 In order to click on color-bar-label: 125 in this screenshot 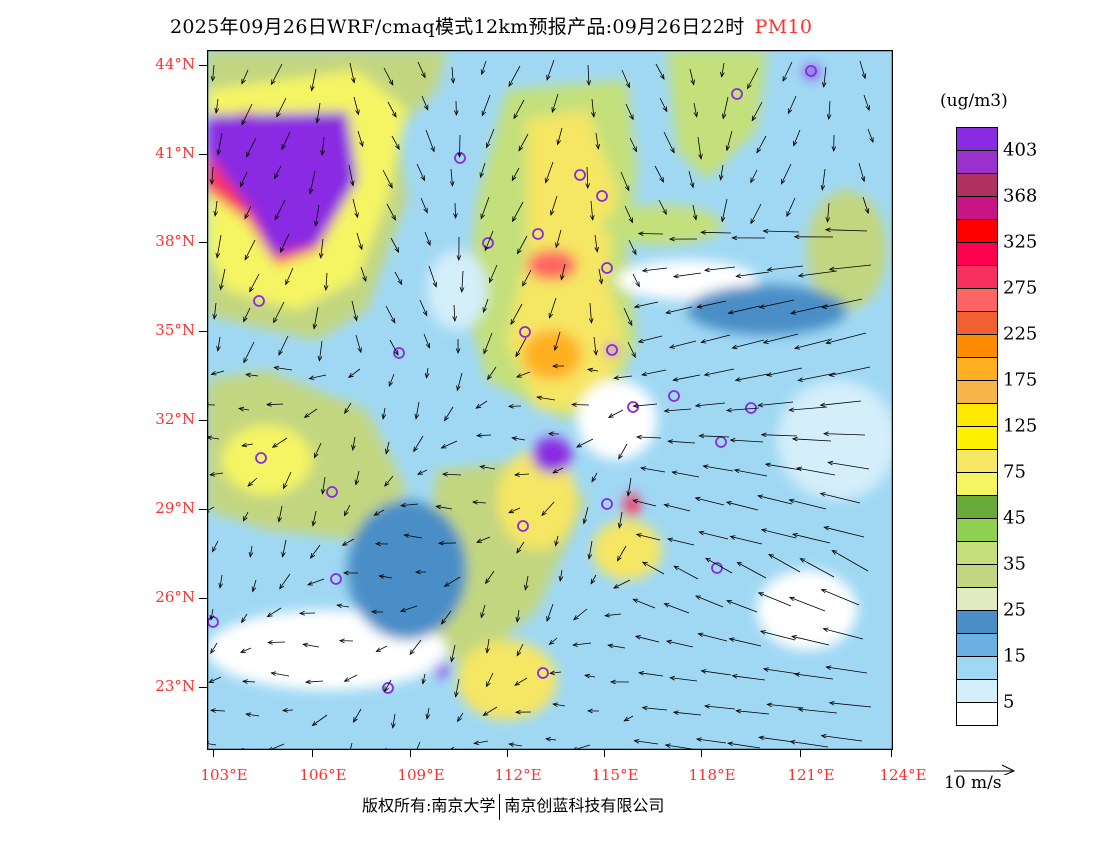, I will do `click(1020, 426)`.